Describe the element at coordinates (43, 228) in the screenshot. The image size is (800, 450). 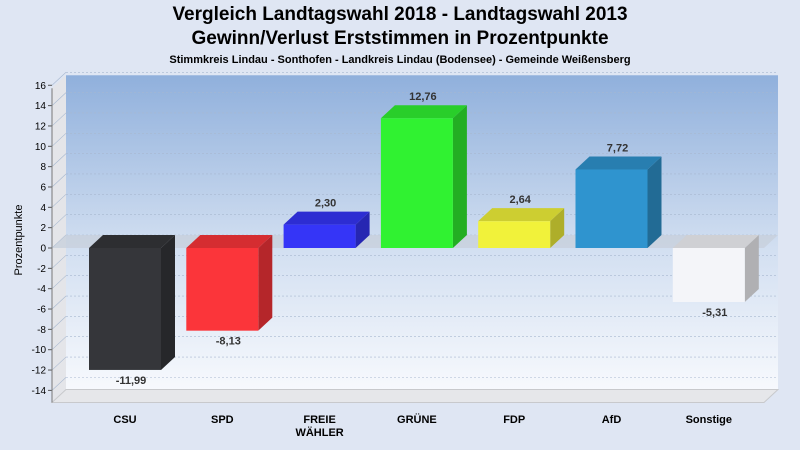
I see `y-tick-label: 2` at that location.